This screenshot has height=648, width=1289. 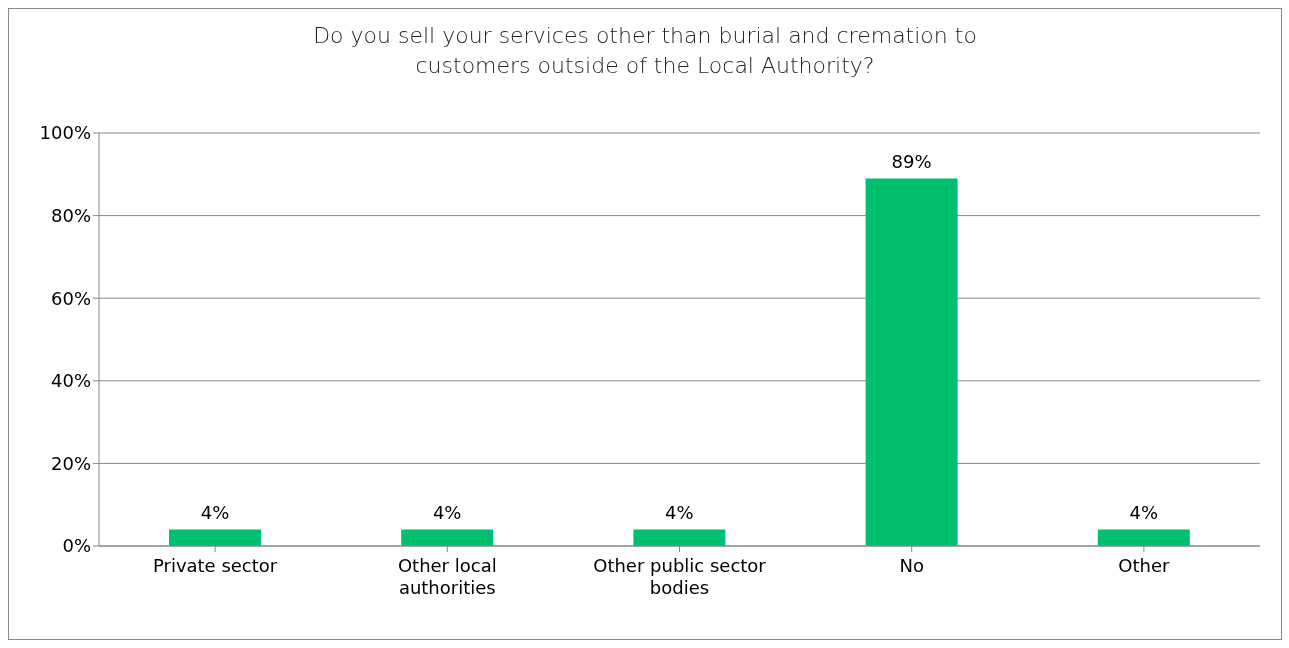 What do you see at coordinates (680, 576) in the screenshot?
I see `x-tick-label: Other public sector bodies` at bounding box center [680, 576].